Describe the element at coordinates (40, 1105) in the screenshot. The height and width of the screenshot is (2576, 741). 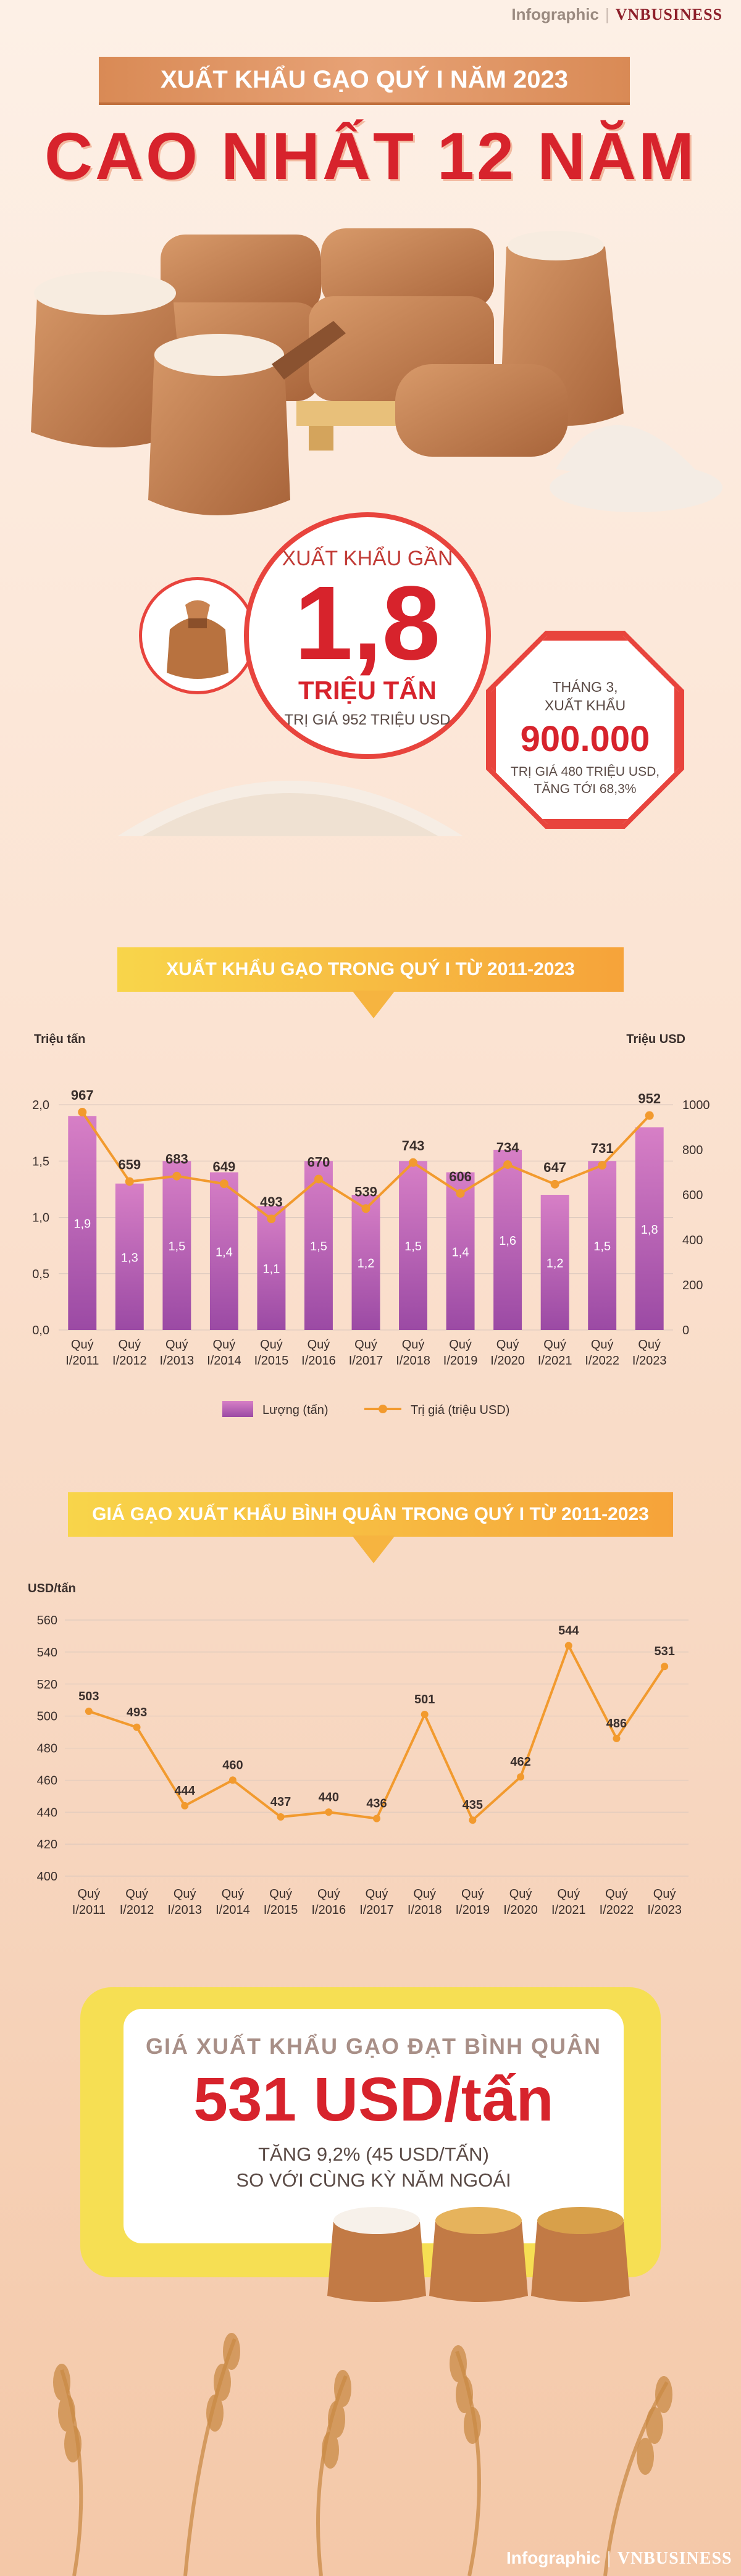
I see `y-tick-left: 2,0` at that location.